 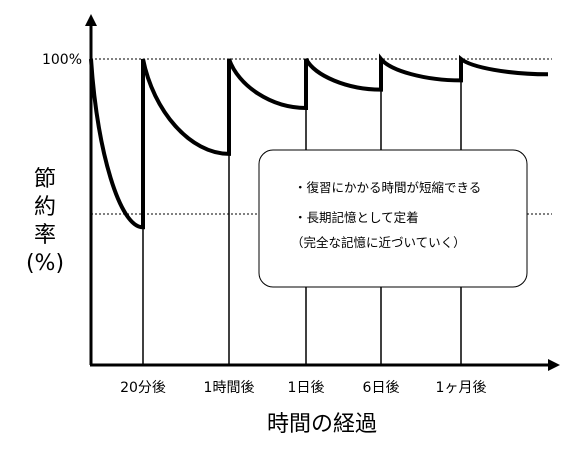 I want to click on x-tick-label: 1時間後, so click(x=229, y=388).